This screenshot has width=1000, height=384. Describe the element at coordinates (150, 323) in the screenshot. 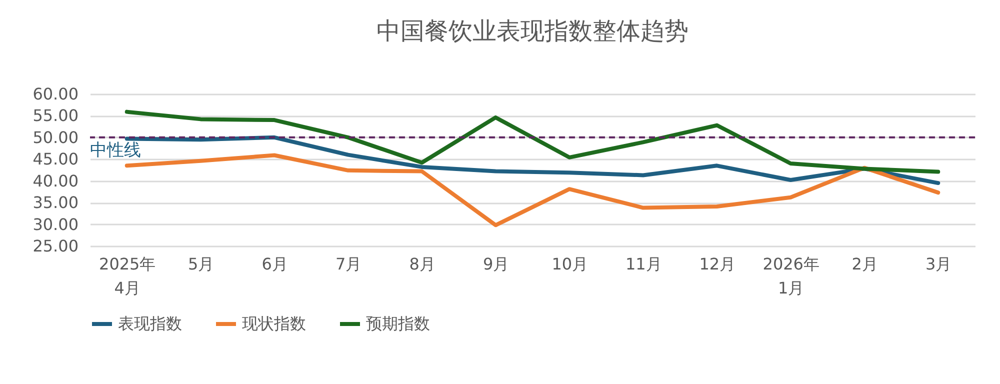

I see `legend-label: 表现指数` at that location.